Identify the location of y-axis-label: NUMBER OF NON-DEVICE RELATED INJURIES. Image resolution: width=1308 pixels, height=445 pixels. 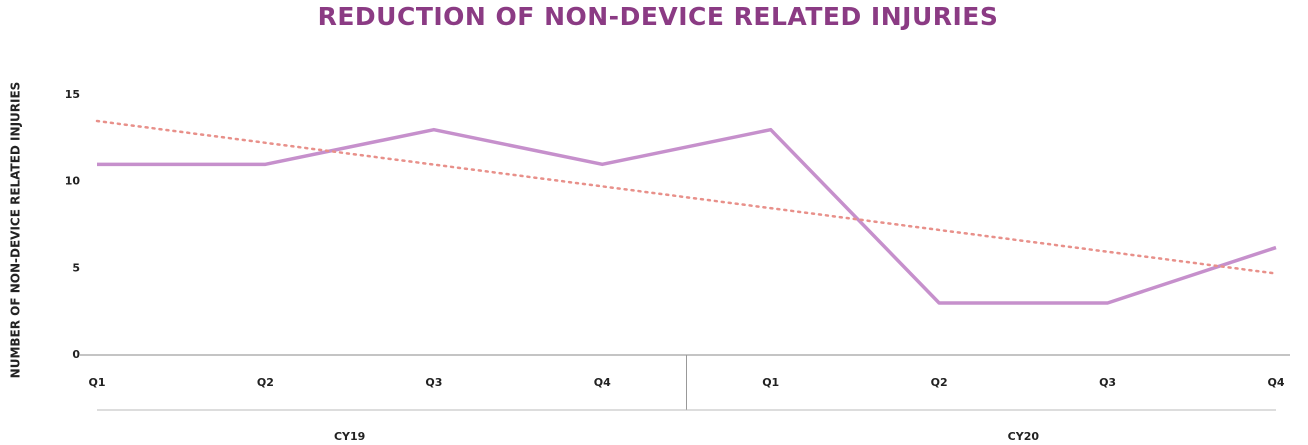
(16, 230).